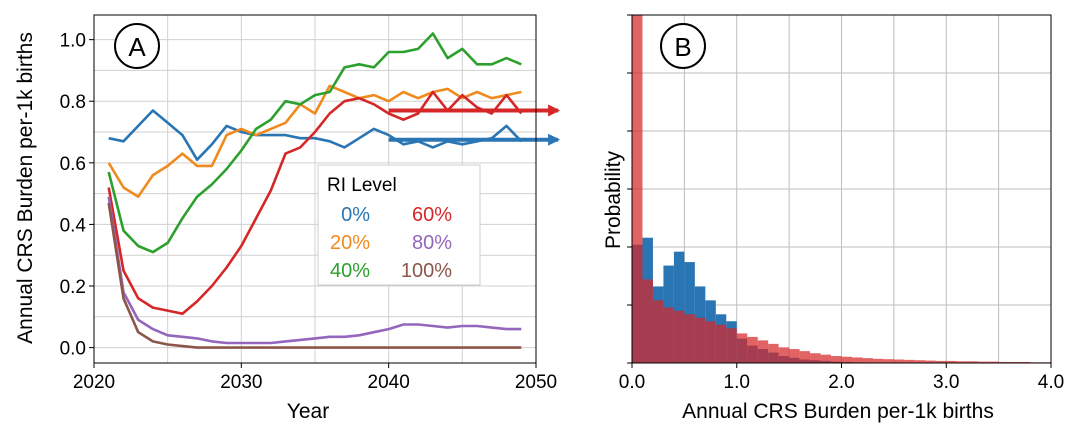 The width and height of the screenshot is (1071, 426). What do you see at coordinates (77, 195) in the screenshot?
I see `panel-a-y-ticks: 0.0 0.2 0.4 0.6 0.8 1.0` at bounding box center [77, 195].